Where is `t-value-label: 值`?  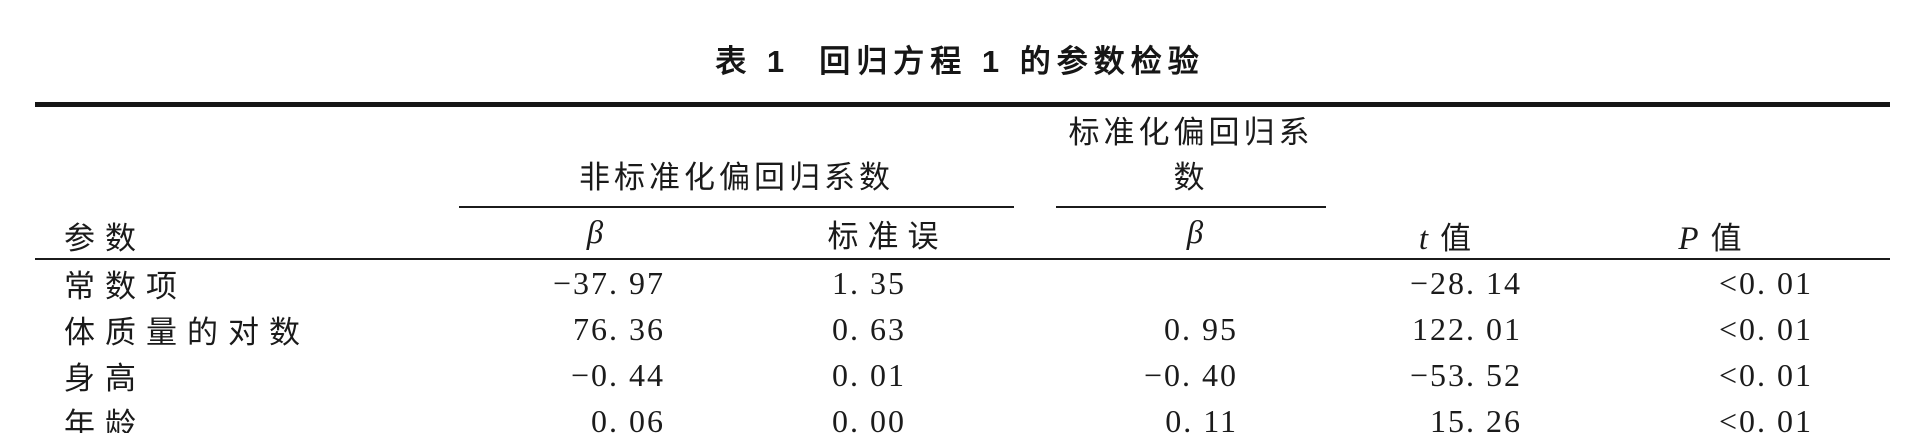
t-value-label: 值 is located at coordinates (1456, 238).